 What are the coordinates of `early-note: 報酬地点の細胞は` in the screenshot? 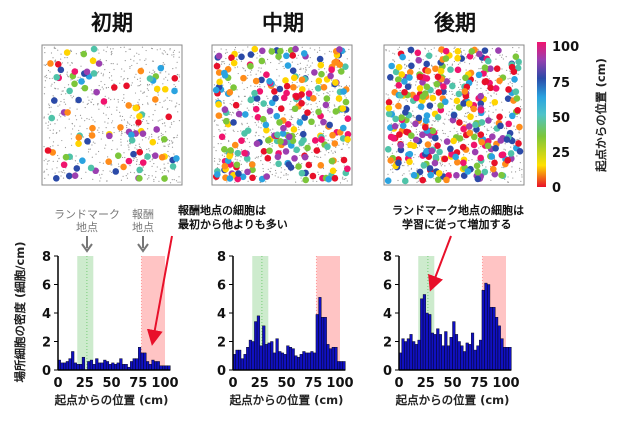 It's located at (222, 210).